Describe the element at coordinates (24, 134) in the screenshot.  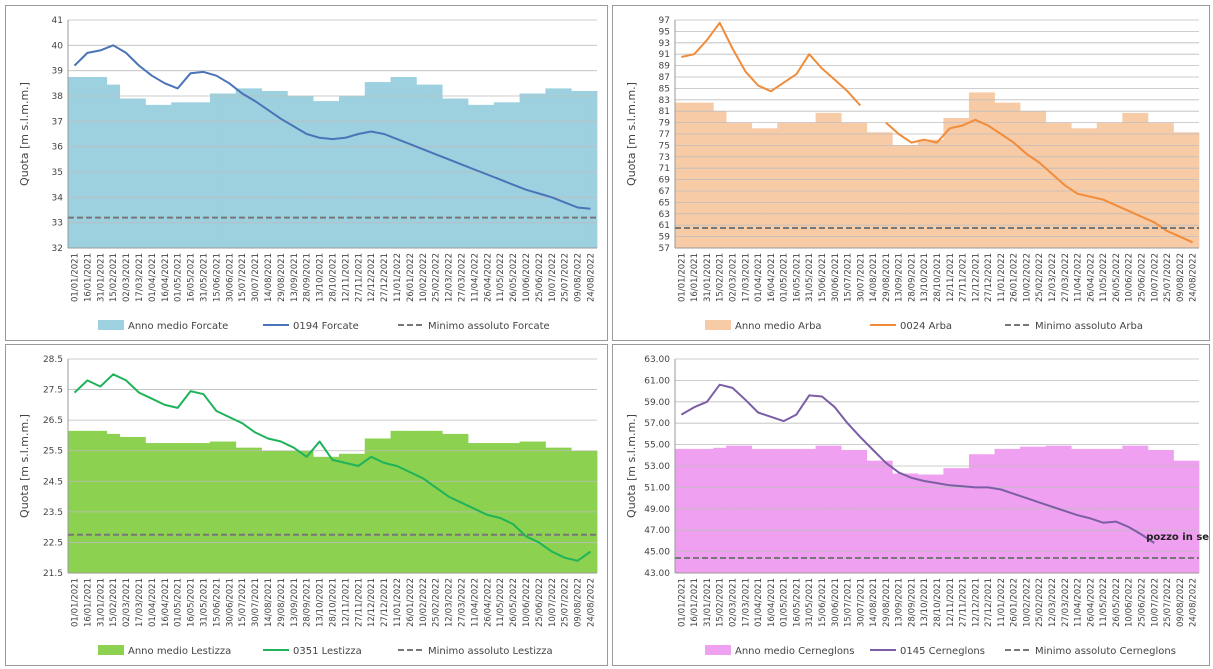
I see `y-axis-label: Quota [m s.l.m.m.]` at that location.